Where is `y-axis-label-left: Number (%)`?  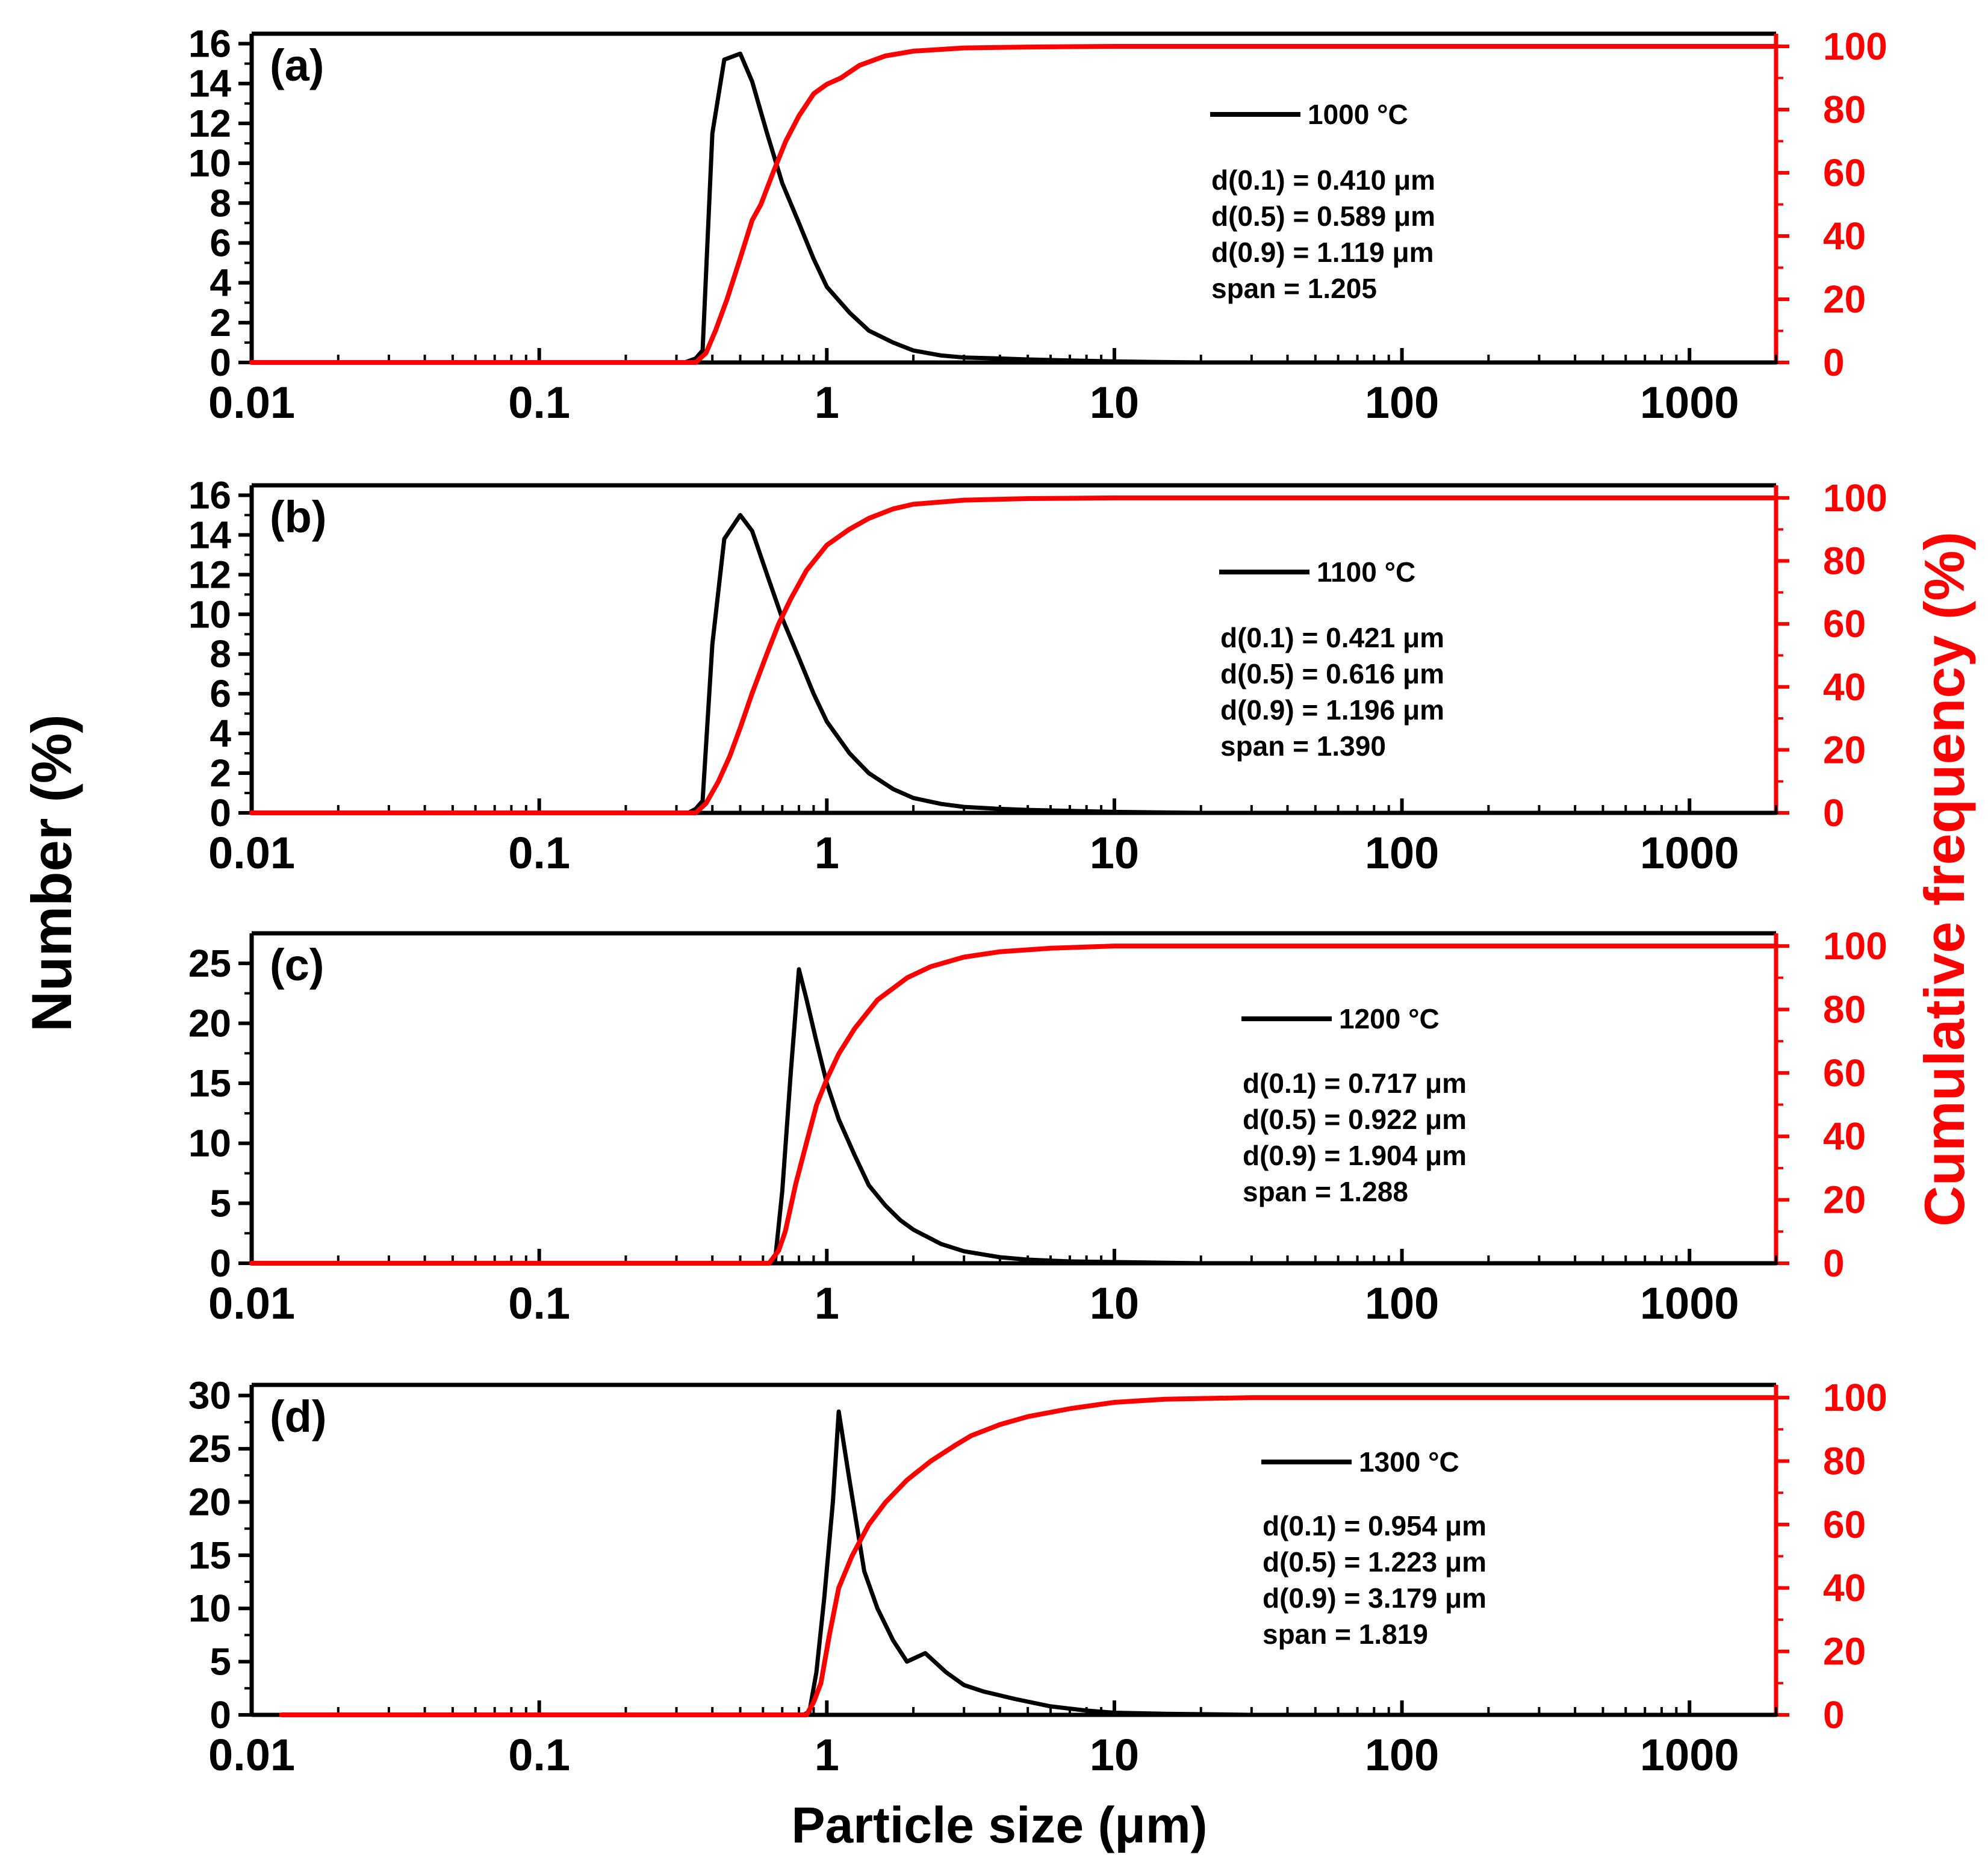 y-axis-label-left: Number (%) is located at coordinates (51, 873).